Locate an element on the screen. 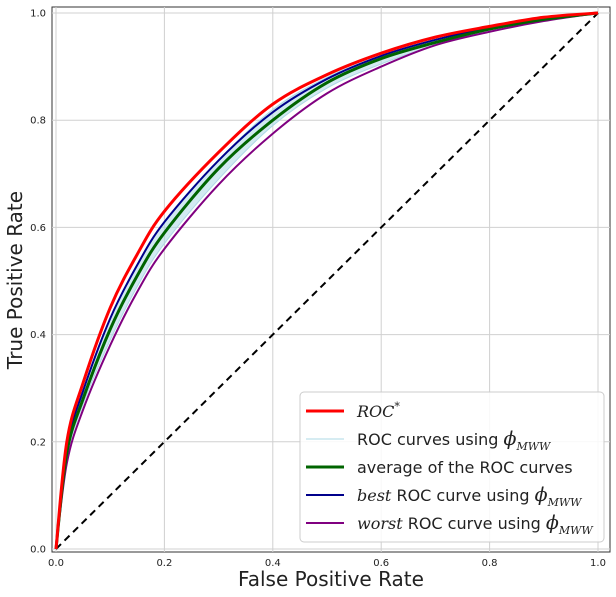 Image resolution: width=616 pixels, height=597 pixels. legend-label: worst ROC curve using ϕMWW is located at coordinates (475, 524).